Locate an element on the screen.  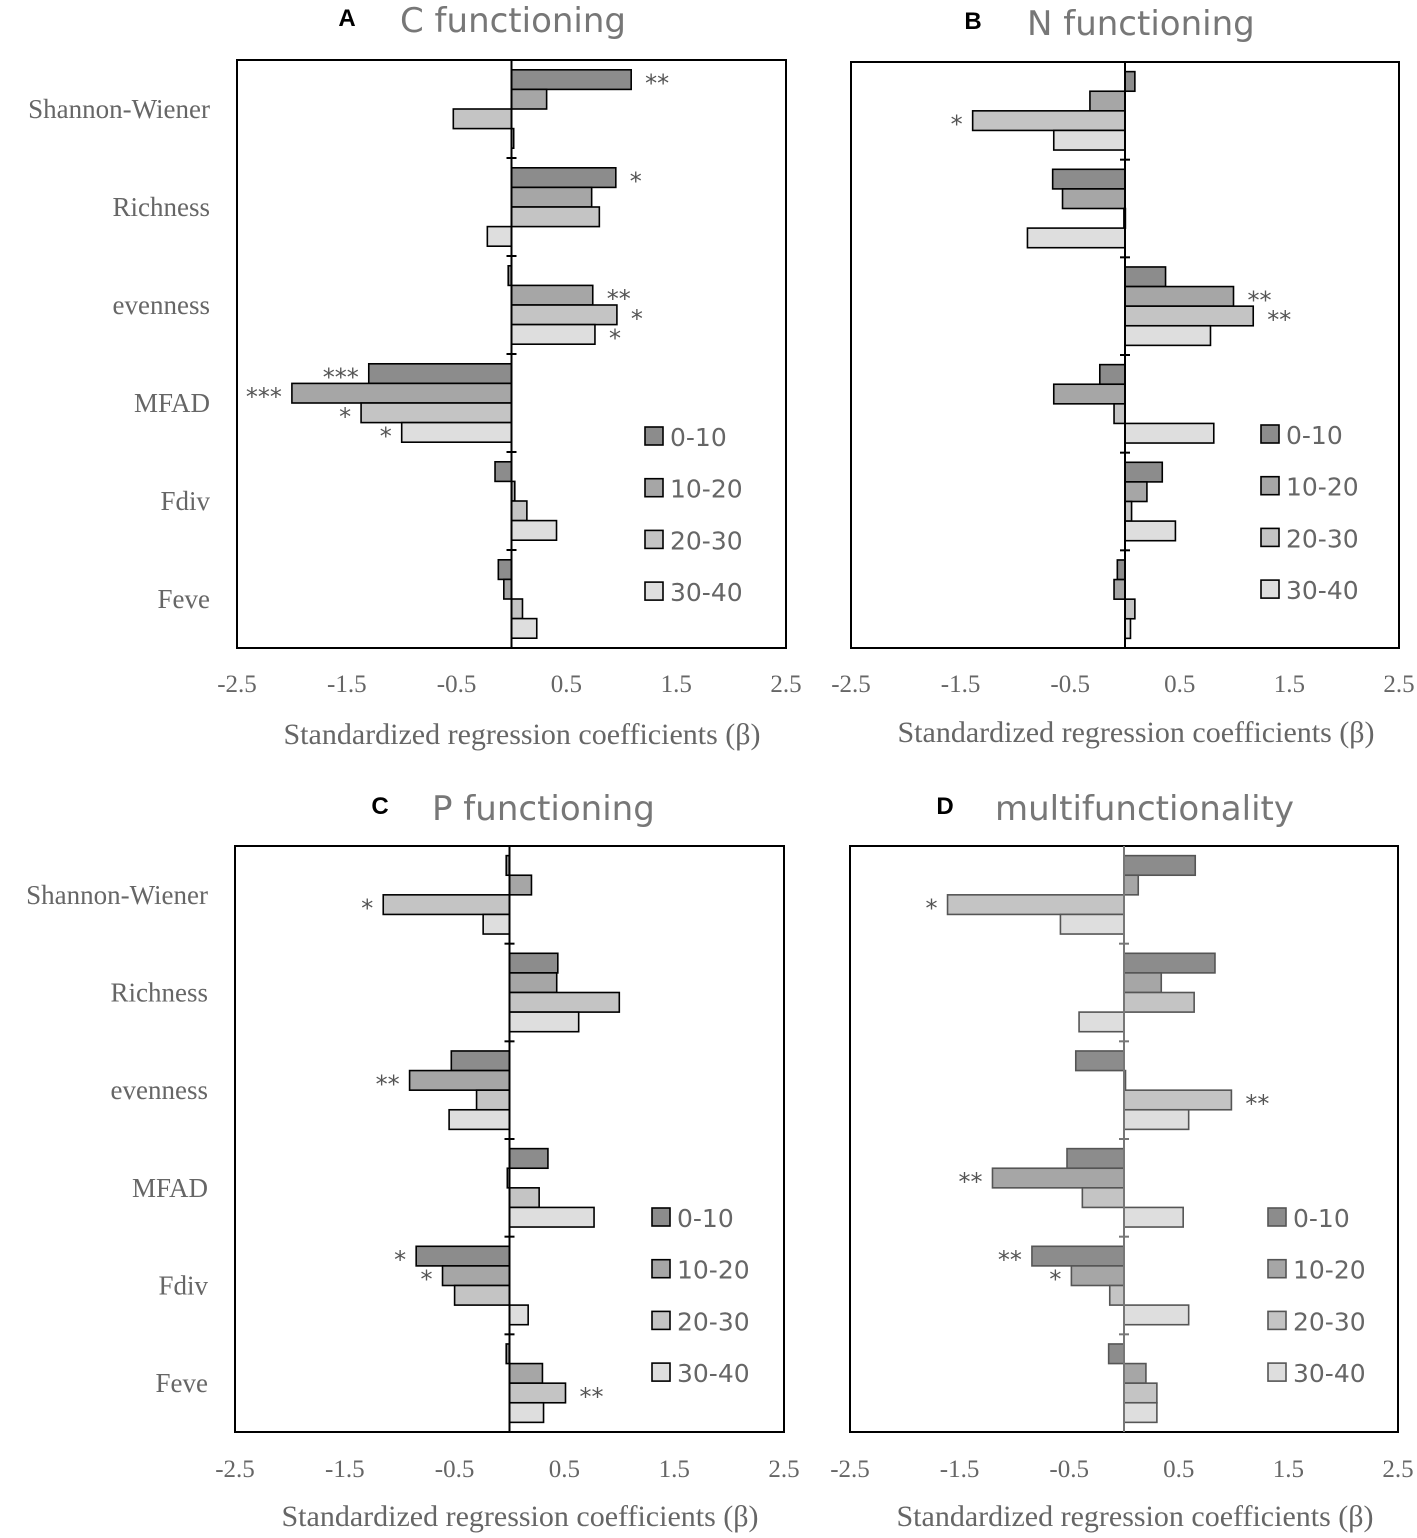
panel-d-legend-label: 0-10 is located at coordinates (1321, 1218).